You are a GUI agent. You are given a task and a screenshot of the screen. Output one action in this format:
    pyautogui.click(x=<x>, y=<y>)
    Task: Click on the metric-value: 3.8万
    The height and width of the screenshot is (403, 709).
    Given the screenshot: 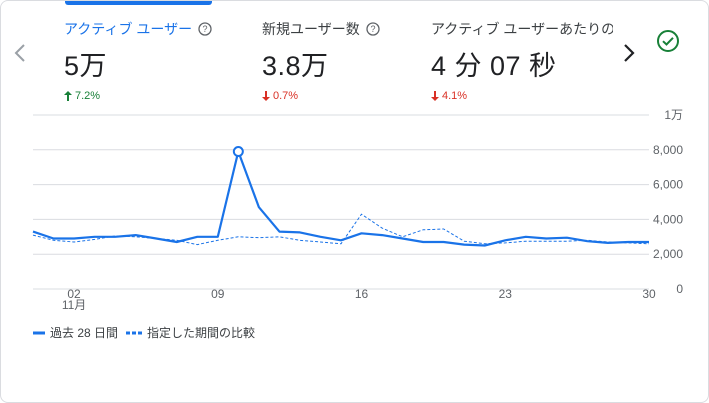 What is the action you would take?
    pyautogui.click(x=295, y=66)
    